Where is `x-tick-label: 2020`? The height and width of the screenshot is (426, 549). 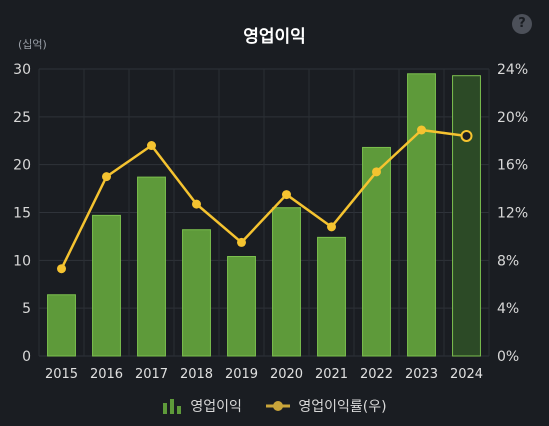
x-tick-label: 2020 is located at coordinates (286, 374).